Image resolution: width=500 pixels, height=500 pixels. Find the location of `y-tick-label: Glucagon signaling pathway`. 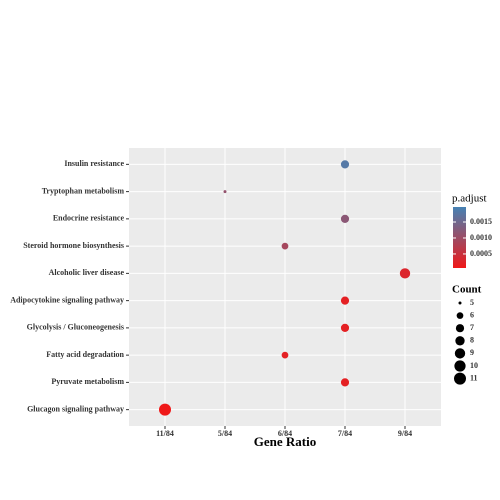

y-tick-label: Glucagon signaling pathway is located at coordinates (75, 408).